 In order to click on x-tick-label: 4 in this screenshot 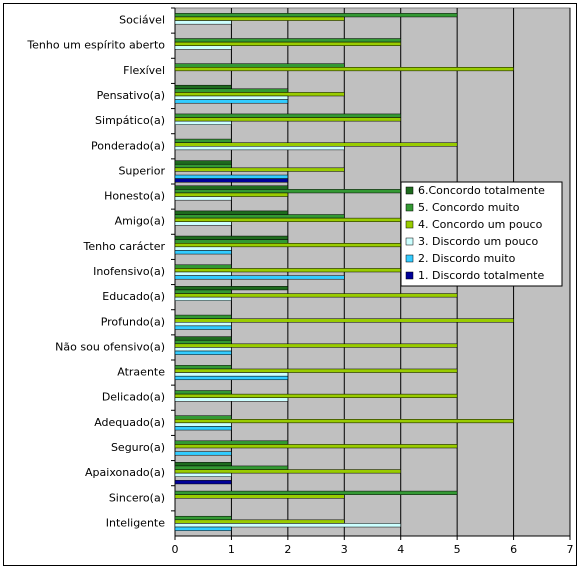, I will do `click(400, 549)`.